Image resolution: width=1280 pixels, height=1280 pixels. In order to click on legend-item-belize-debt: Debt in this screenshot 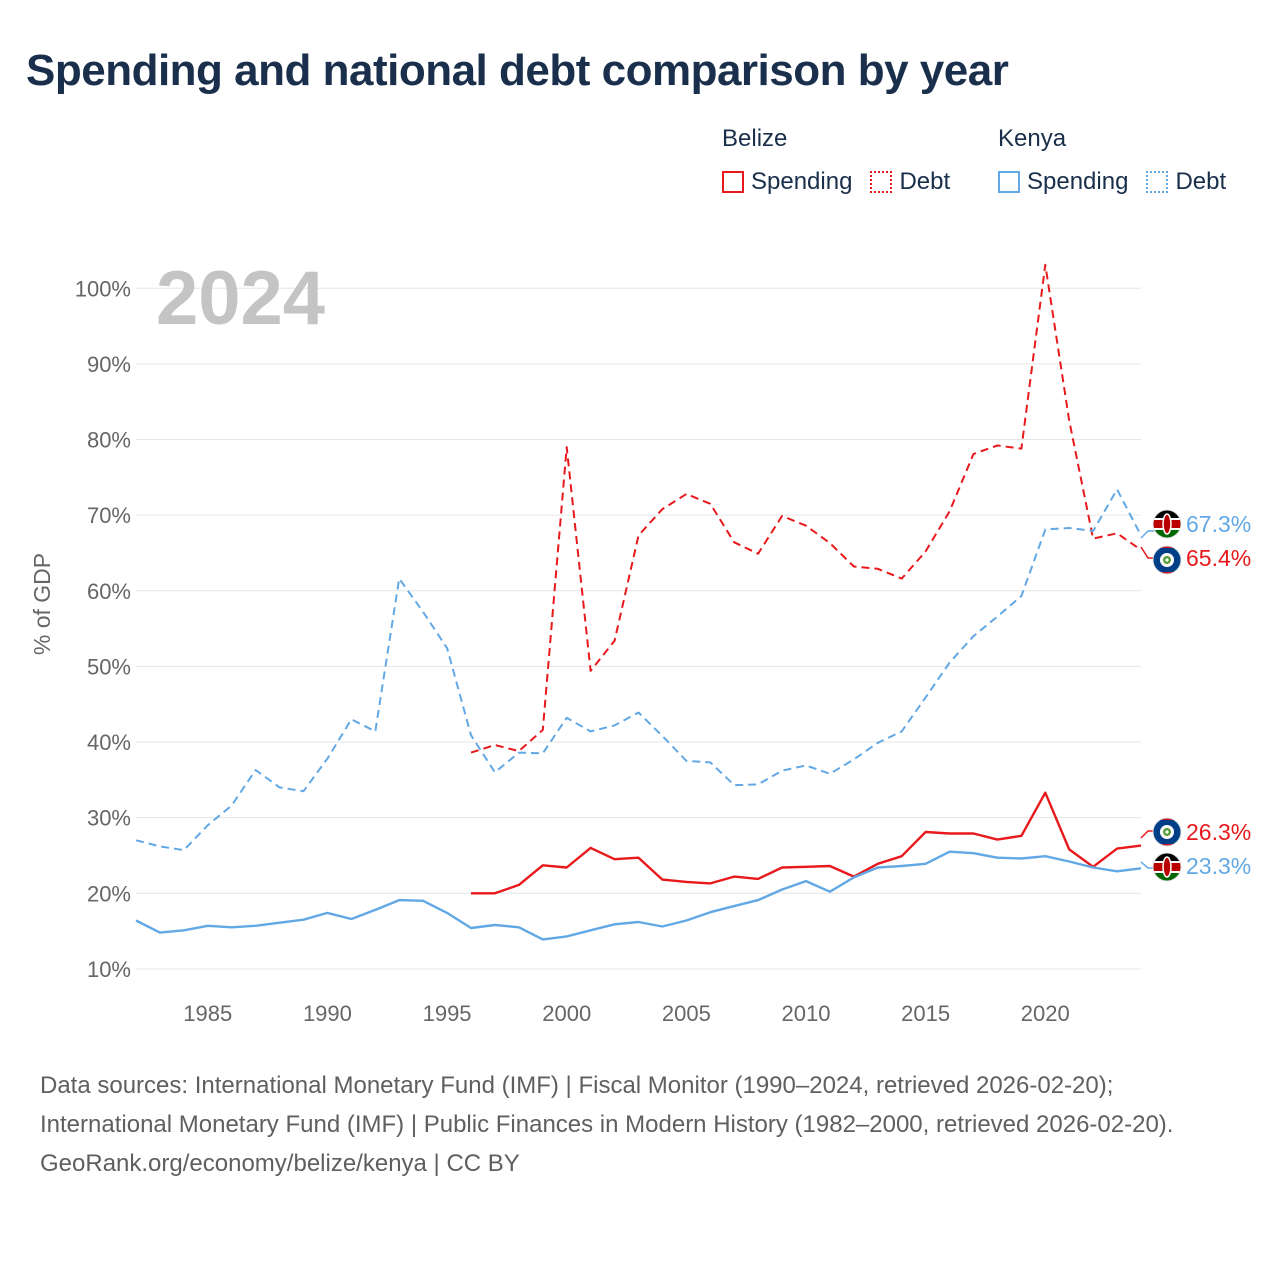, I will do `click(910, 182)`.